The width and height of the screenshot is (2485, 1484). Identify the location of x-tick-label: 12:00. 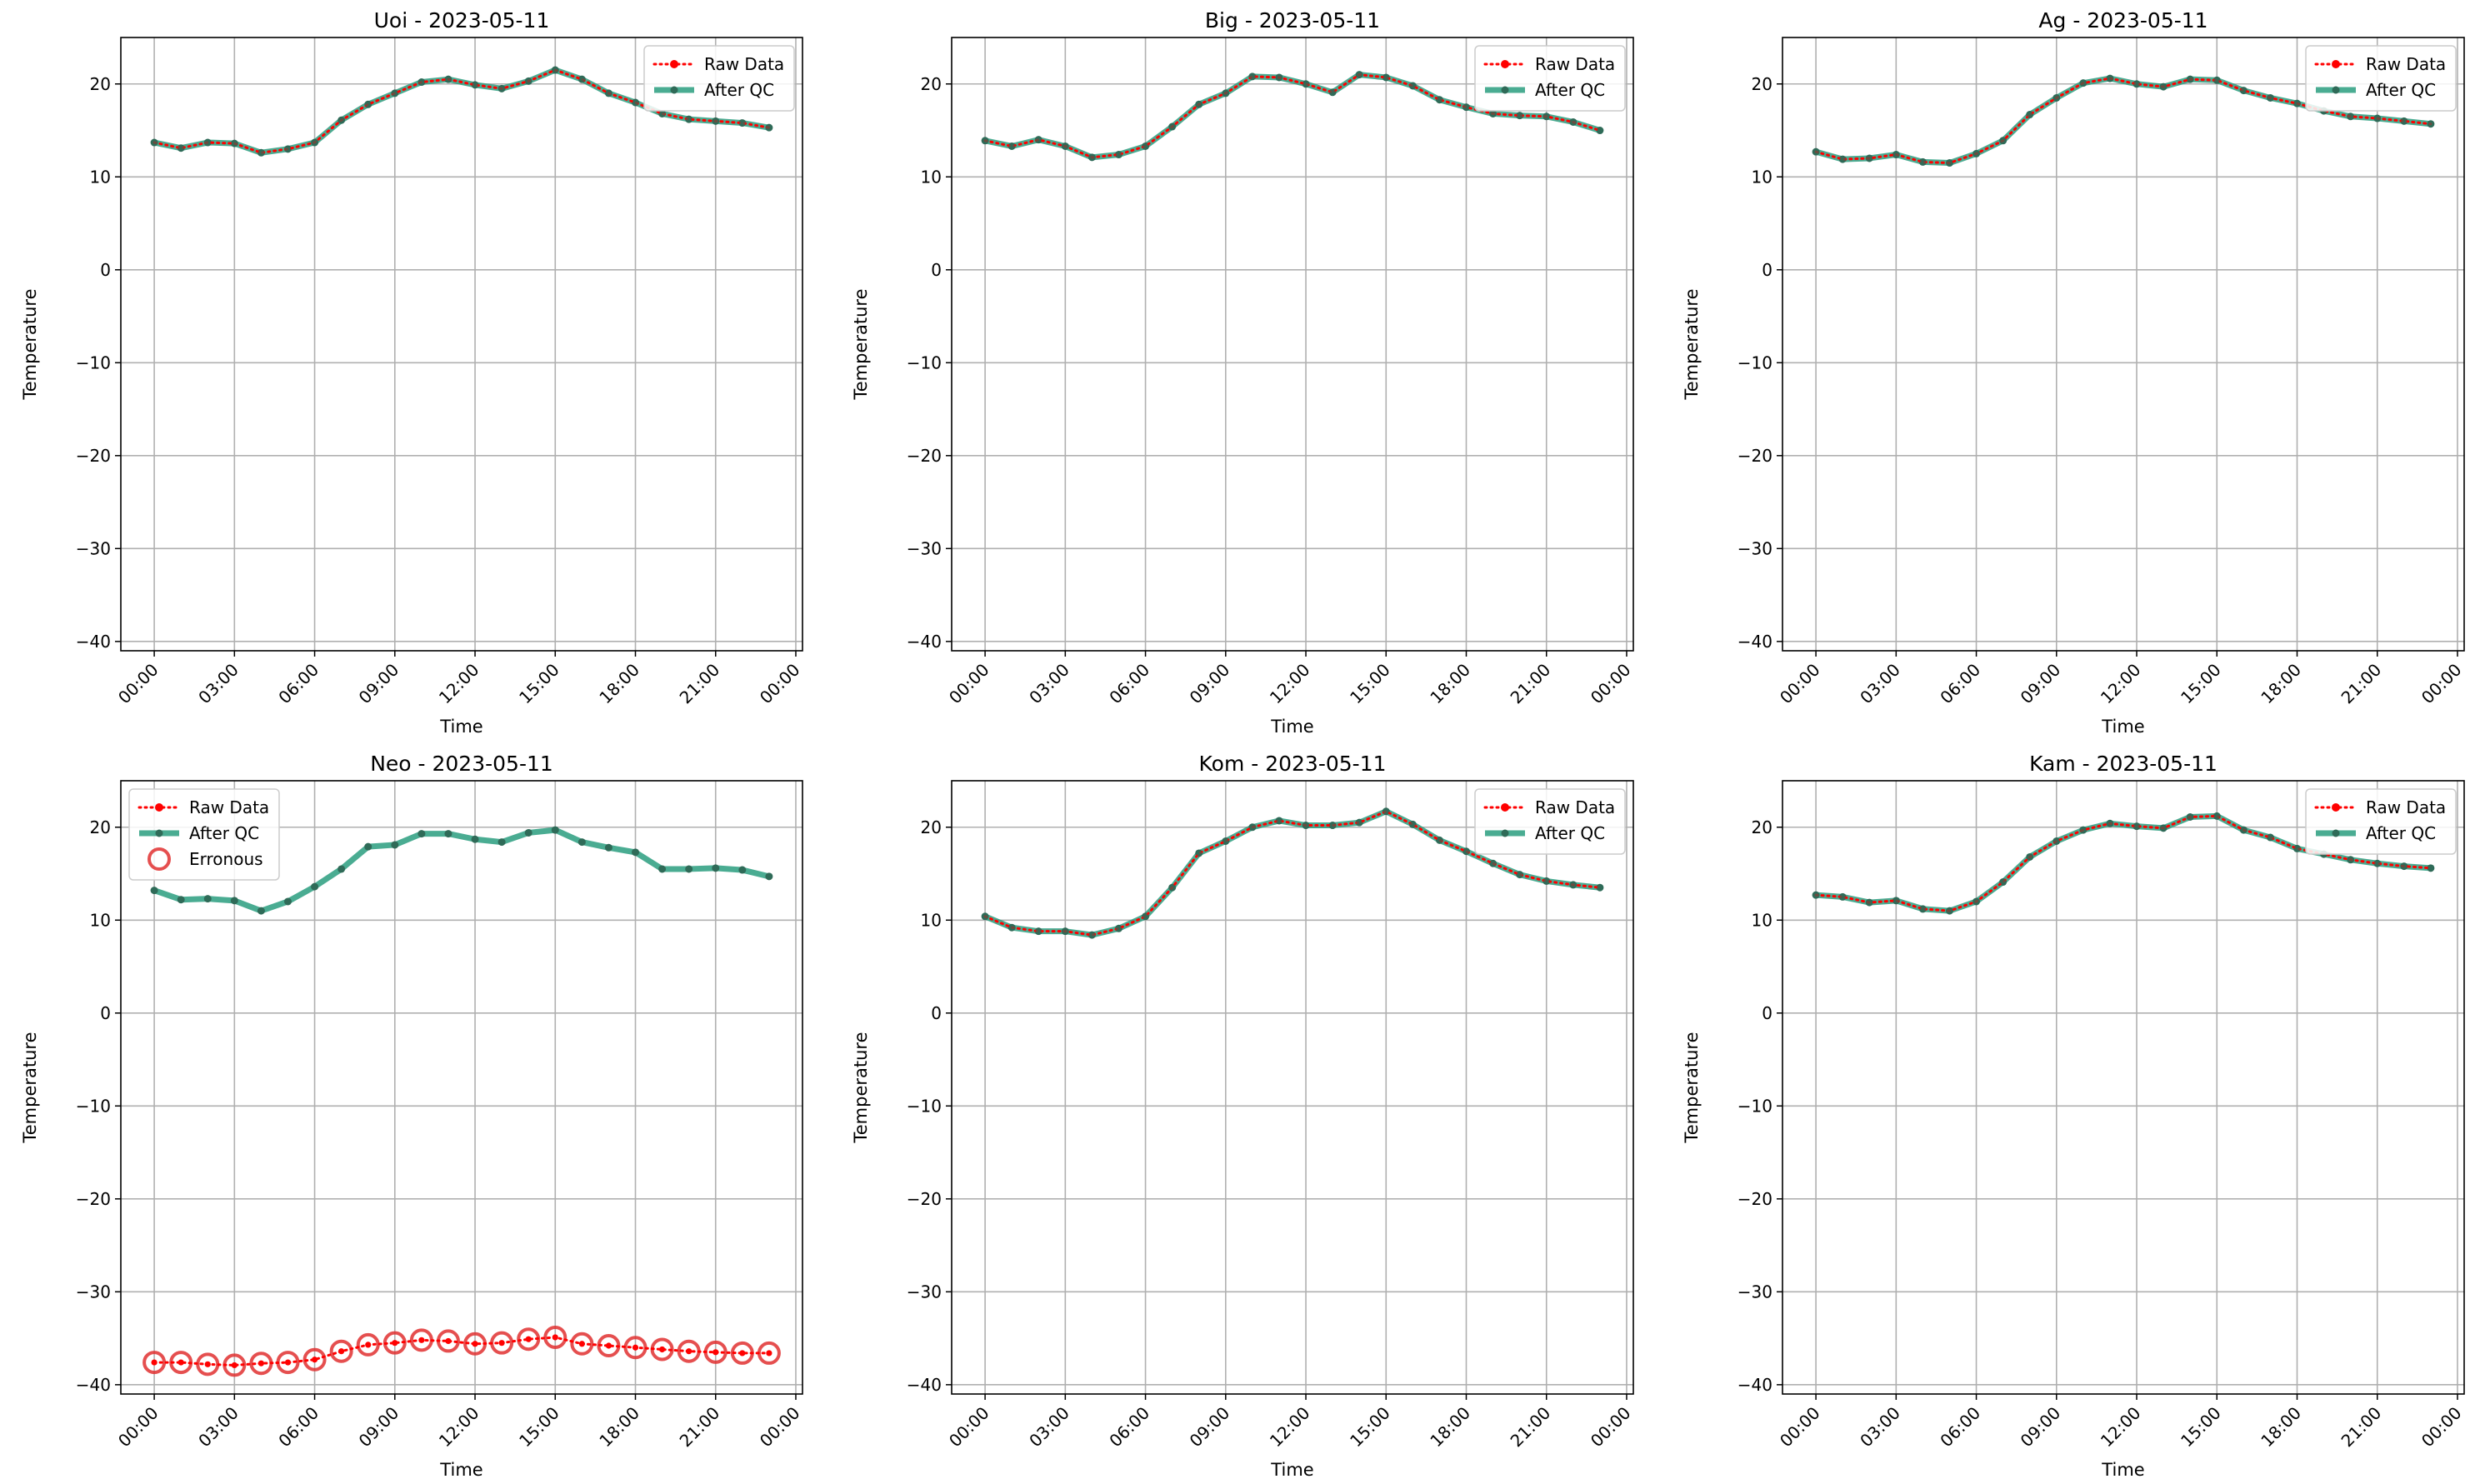
(459, 1427).